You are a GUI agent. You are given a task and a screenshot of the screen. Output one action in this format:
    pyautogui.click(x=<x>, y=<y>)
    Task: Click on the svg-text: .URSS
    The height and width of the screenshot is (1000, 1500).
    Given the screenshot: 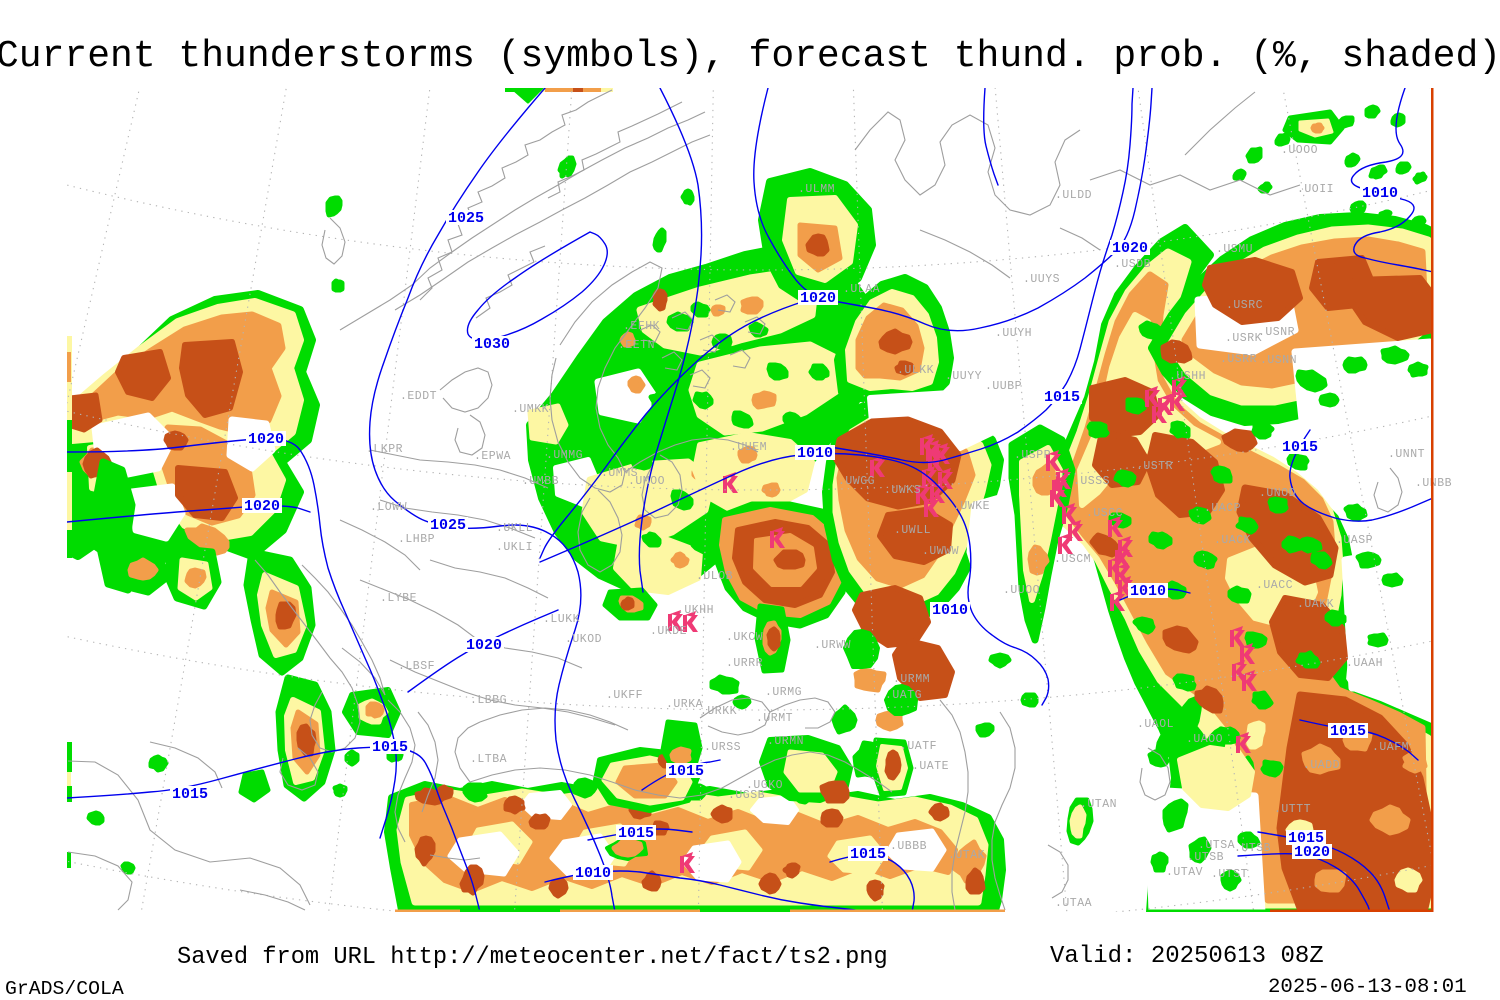 What is the action you would take?
    pyautogui.click(x=722, y=747)
    